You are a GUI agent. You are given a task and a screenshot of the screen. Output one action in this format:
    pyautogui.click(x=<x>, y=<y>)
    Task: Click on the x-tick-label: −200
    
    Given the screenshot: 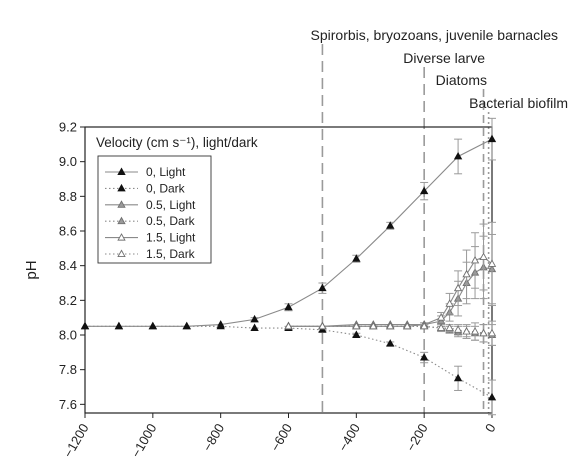 What is the action you would take?
    pyautogui.click(x=417, y=437)
    